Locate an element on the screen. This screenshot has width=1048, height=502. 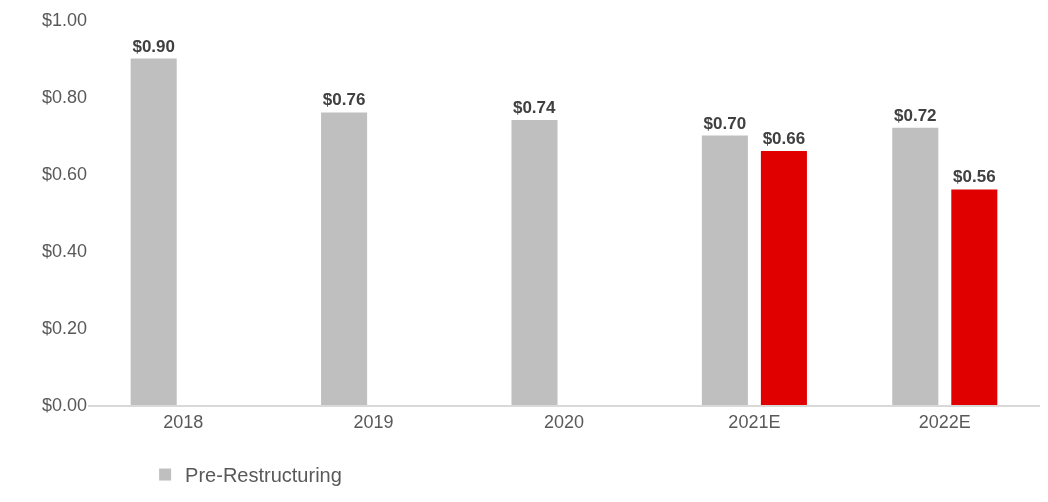
y-tick-label: $0.00 is located at coordinates (64, 405).